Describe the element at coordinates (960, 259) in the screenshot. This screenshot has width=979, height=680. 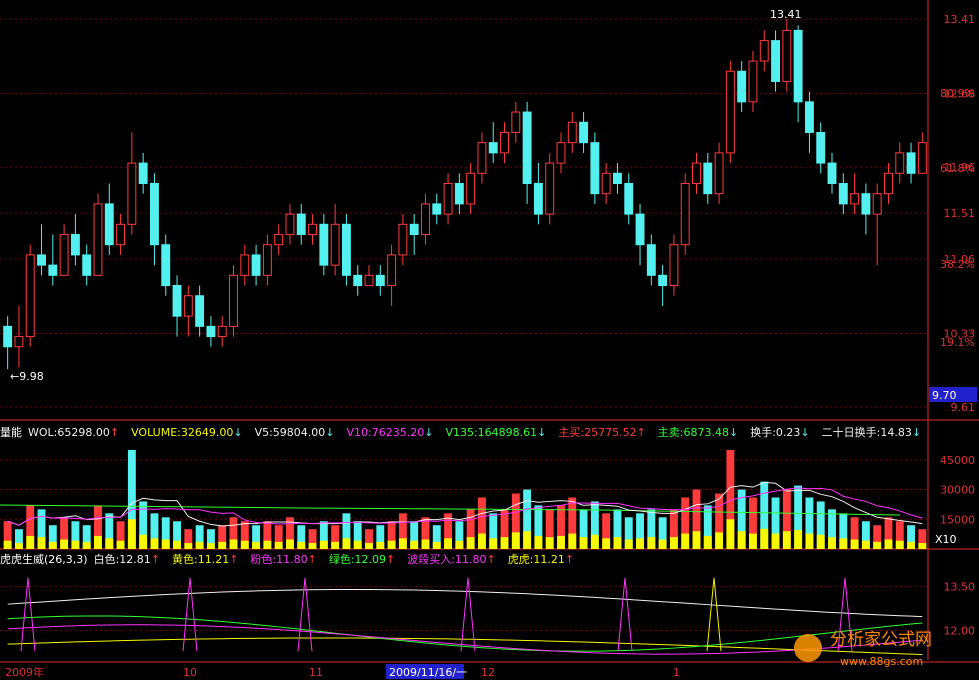
I see `price-tick-label: 11.06` at that location.